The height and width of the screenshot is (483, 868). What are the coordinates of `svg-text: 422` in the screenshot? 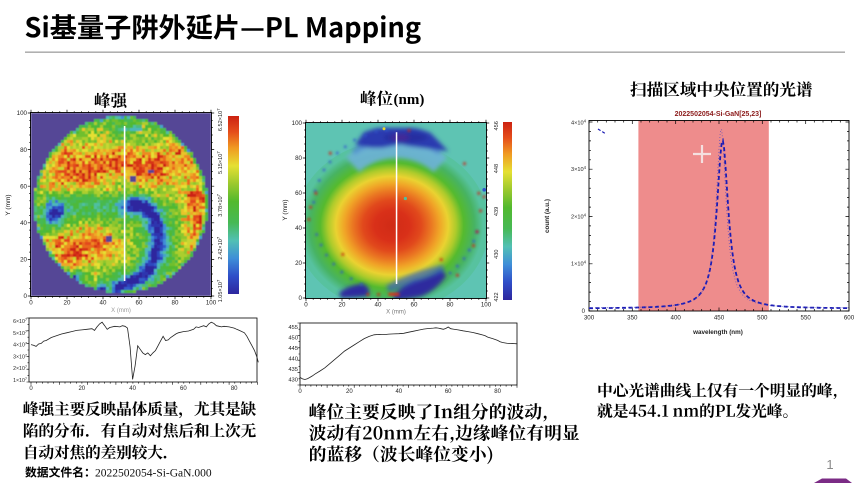 It's located at (497, 296).